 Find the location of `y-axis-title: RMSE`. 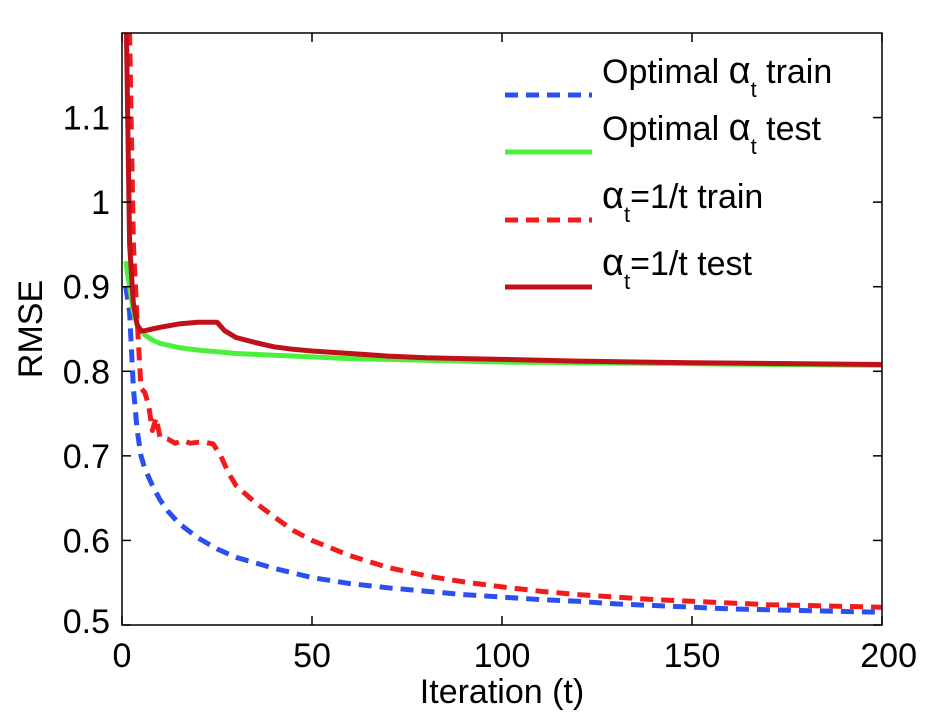

y-axis-title: RMSE is located at coordinates (31, 329).